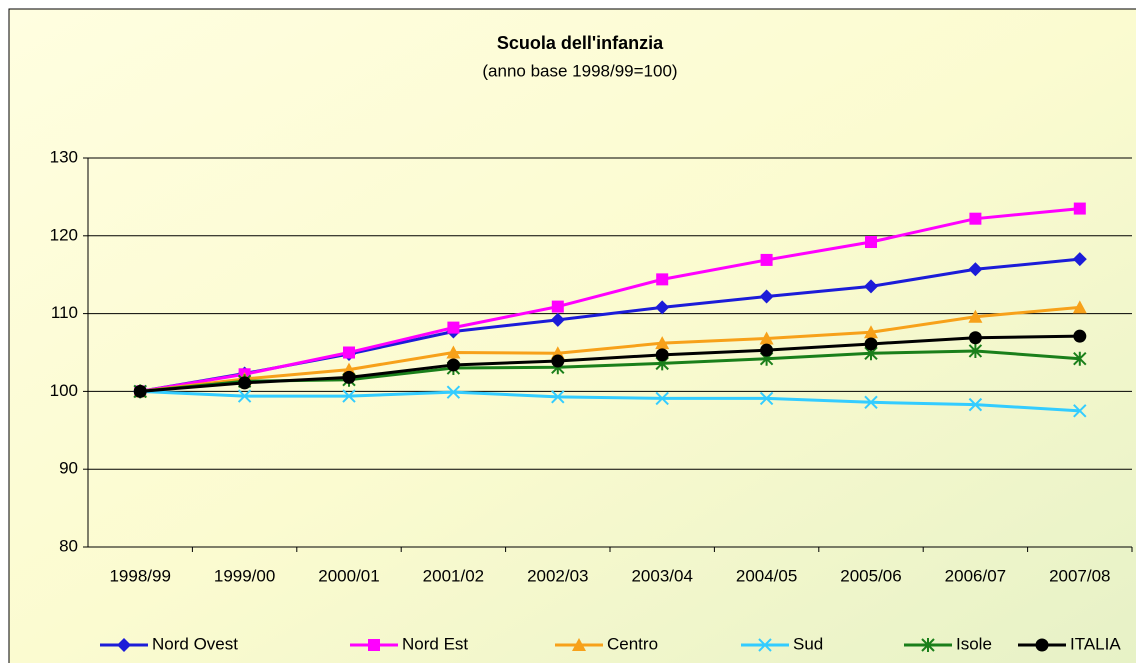 This screenshot has width=1136, height=663. Describe the element at coordinates (1079, 575) in the screenshot. I see `x-tick-label: 2007/08` at that location.